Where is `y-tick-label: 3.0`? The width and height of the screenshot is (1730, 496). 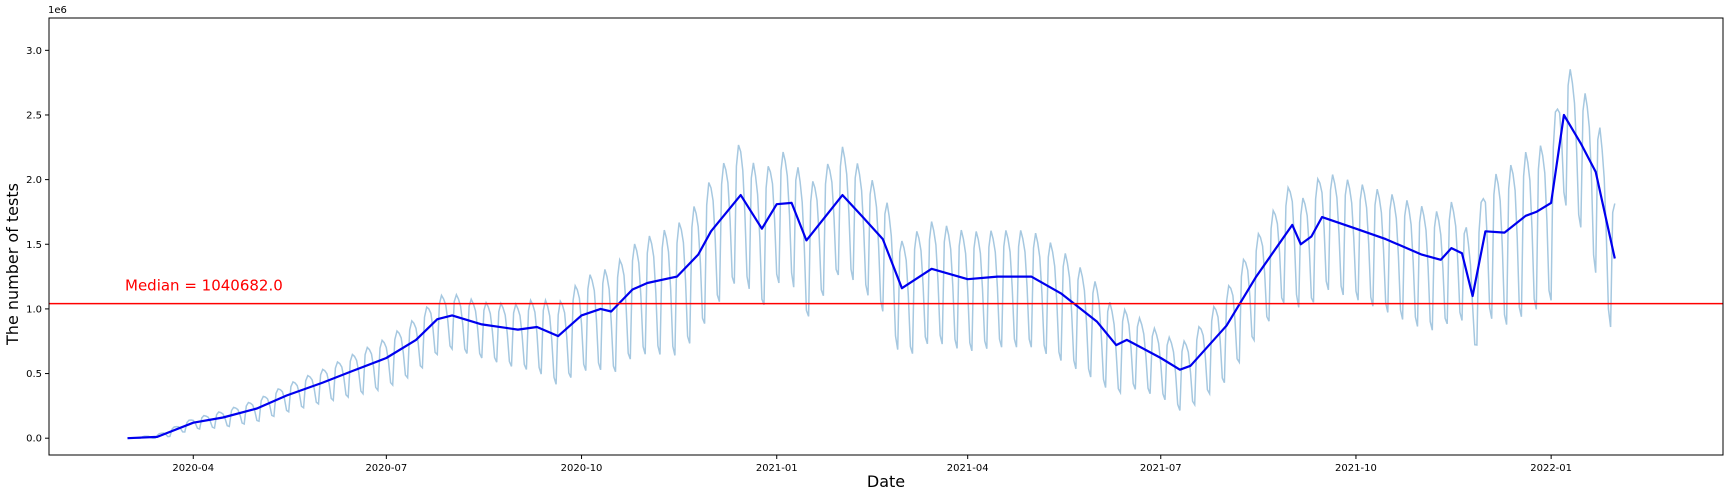 y-tick-label: 3.0 is located at coordinates (34, 51).